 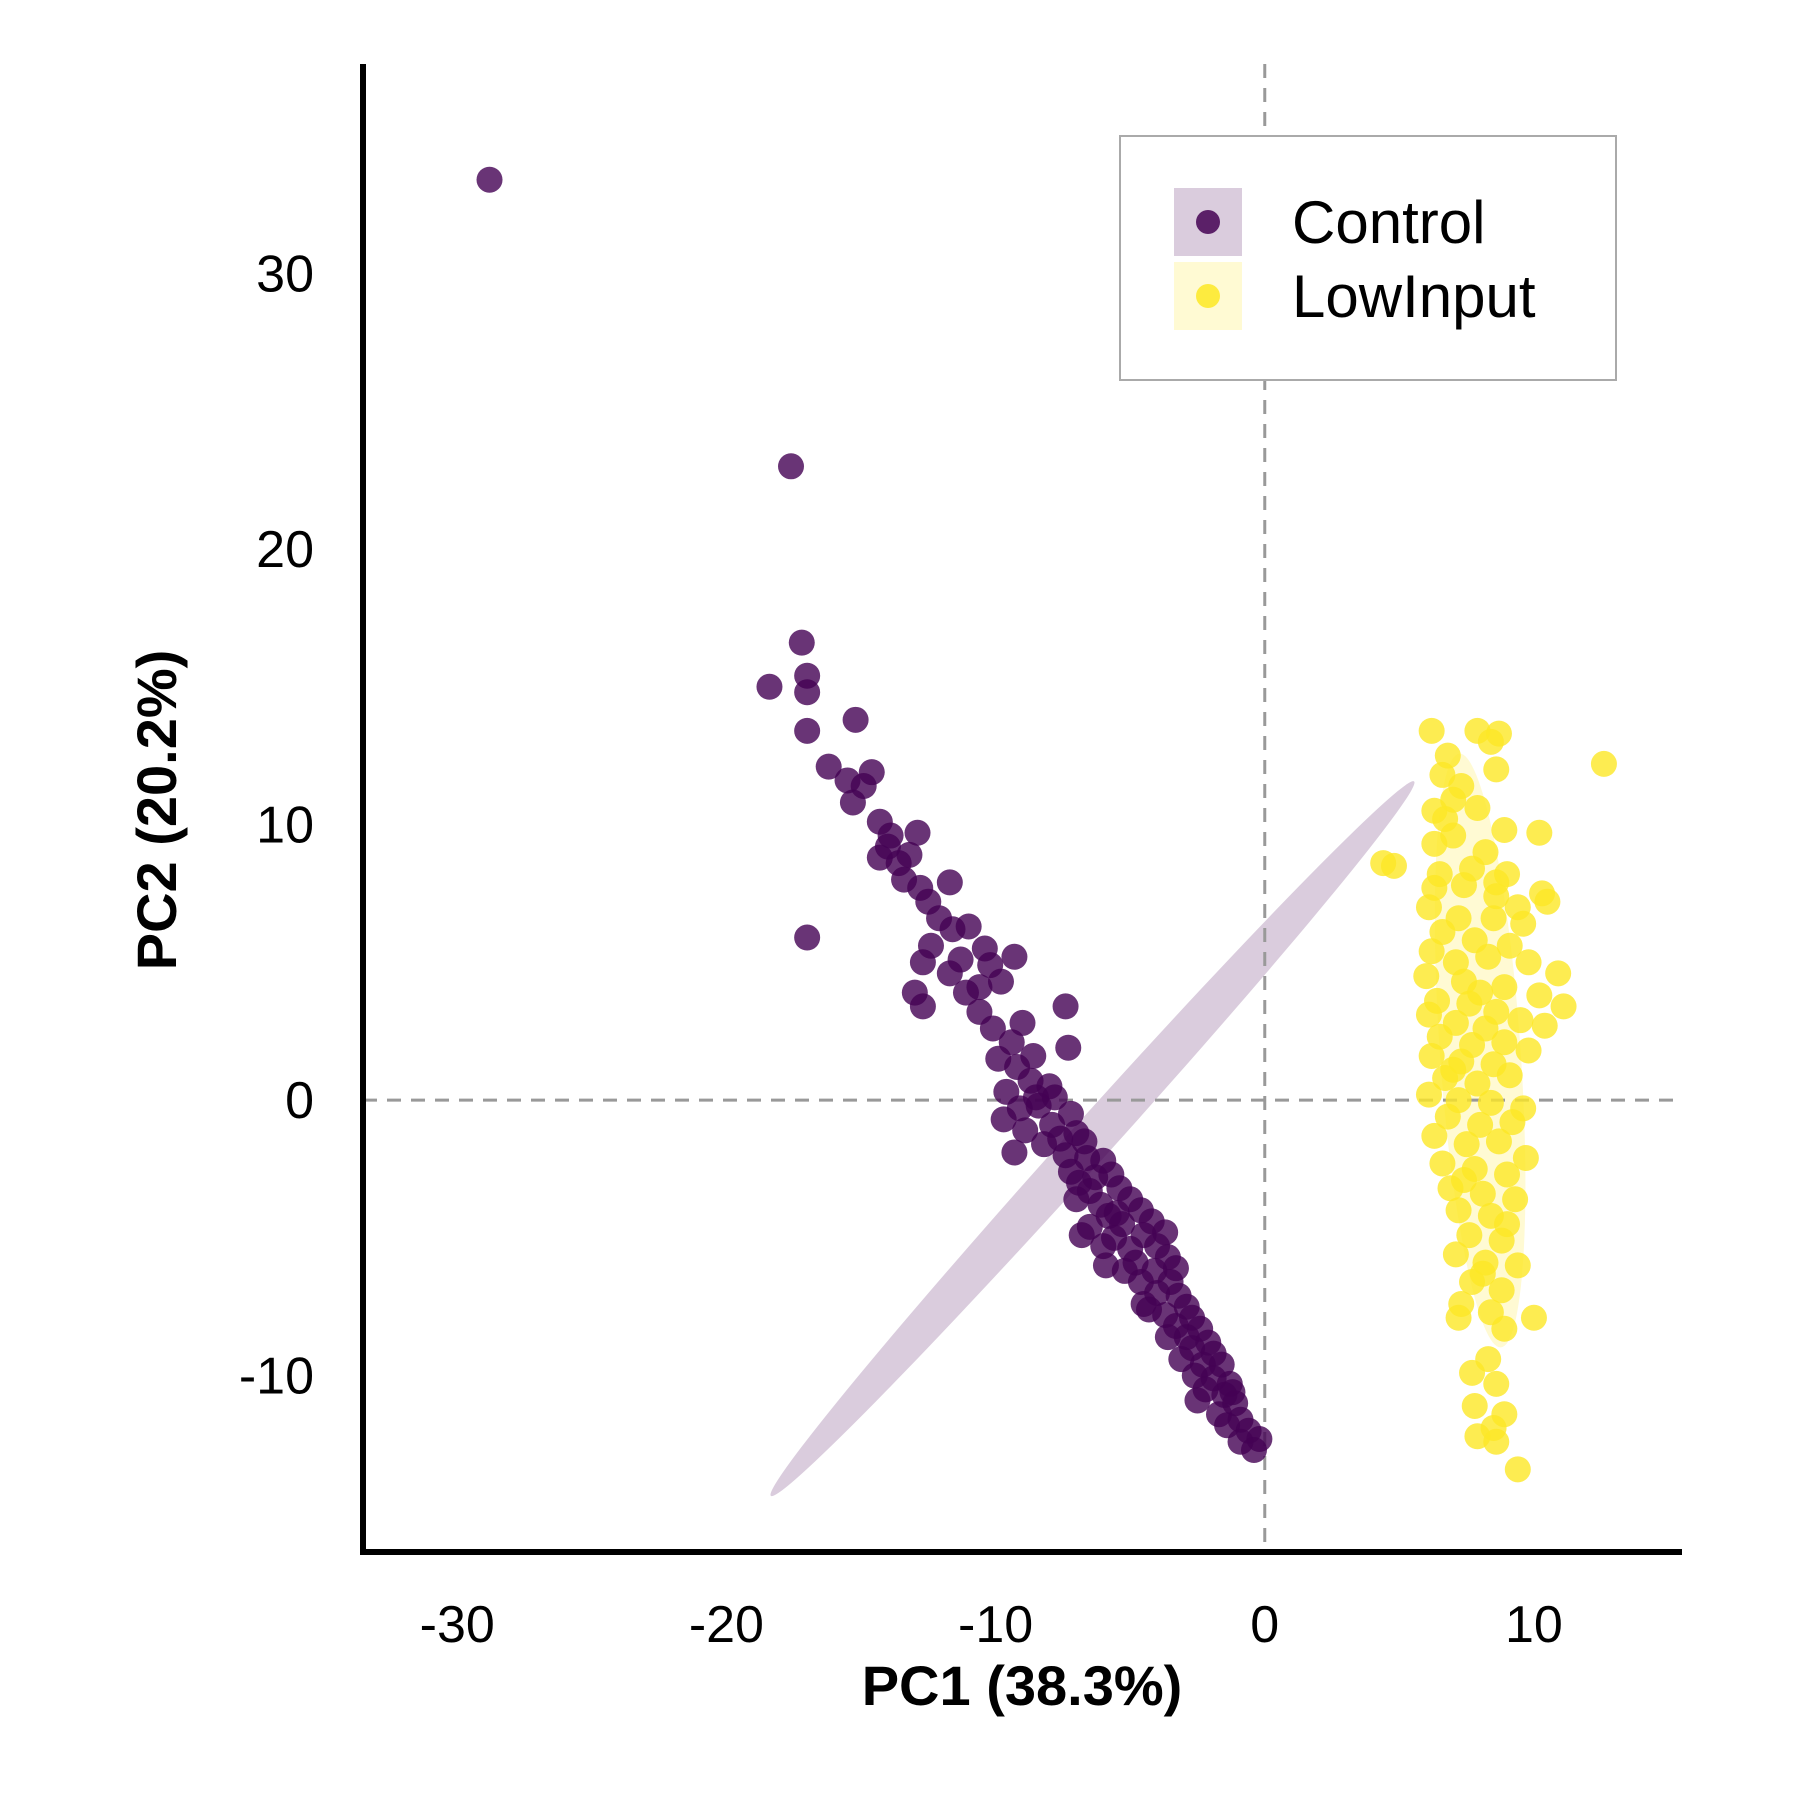 I want to click on legend: Control LowInput, so click(x=1368, y=258).